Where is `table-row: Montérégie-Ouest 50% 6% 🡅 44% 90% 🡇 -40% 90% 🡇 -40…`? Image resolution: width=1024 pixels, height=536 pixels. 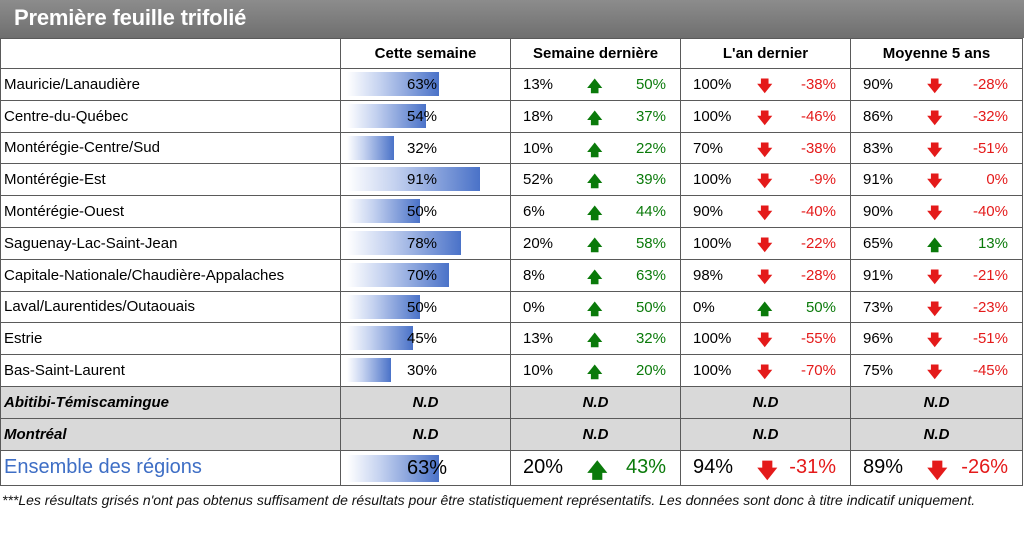 table-row: Montérégie-Ouest 50% 6% 🡅 44% 90% 🡇 -40% 90% 🡇 -40… is located at coordinates (511, 211).